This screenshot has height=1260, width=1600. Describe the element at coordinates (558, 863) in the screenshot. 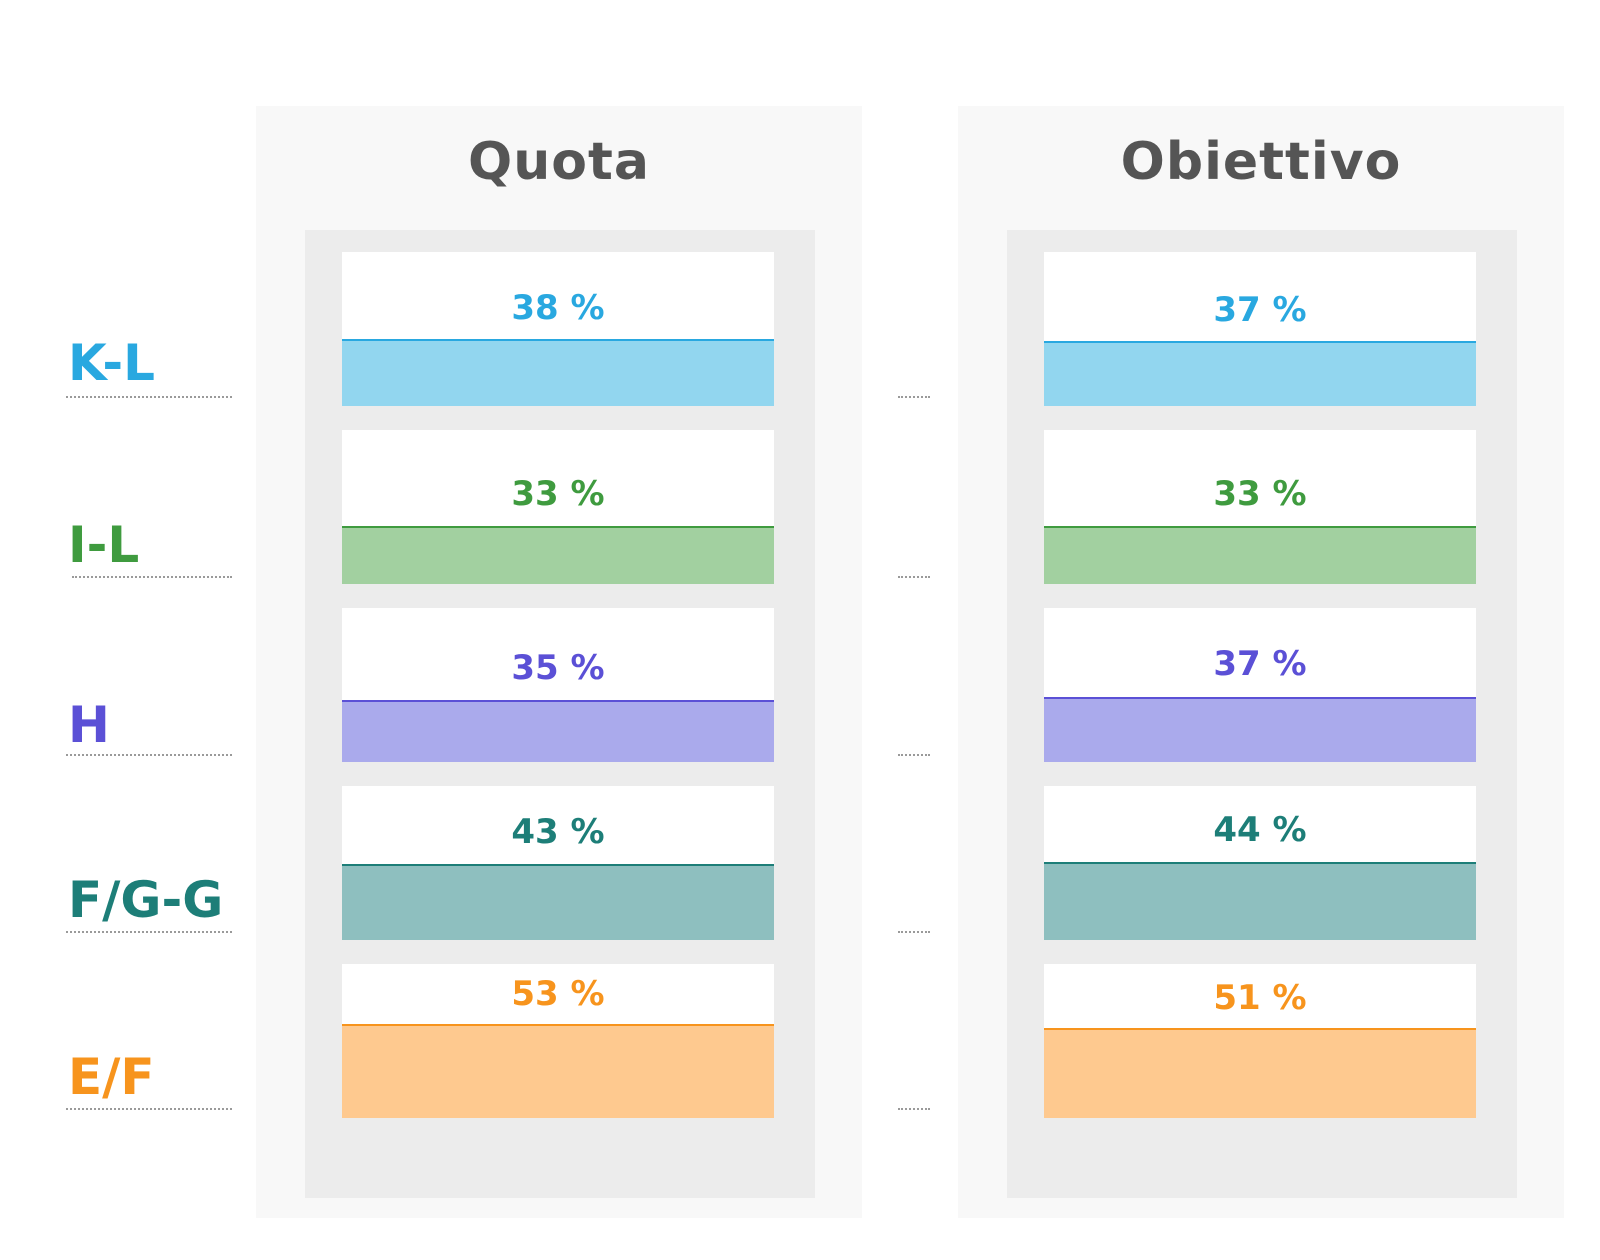

I see `bar-card-f-g-g: 43 %` at that location.